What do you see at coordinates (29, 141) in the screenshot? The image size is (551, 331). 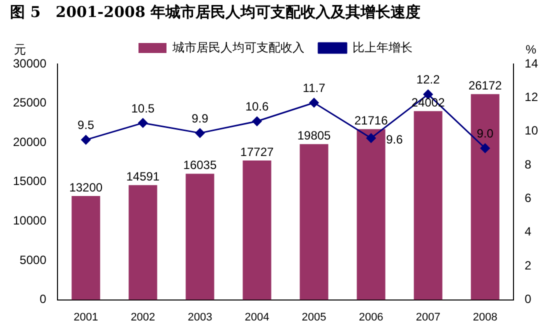 I see `y-tick-label: 20000` at bounding box center [29, 141].